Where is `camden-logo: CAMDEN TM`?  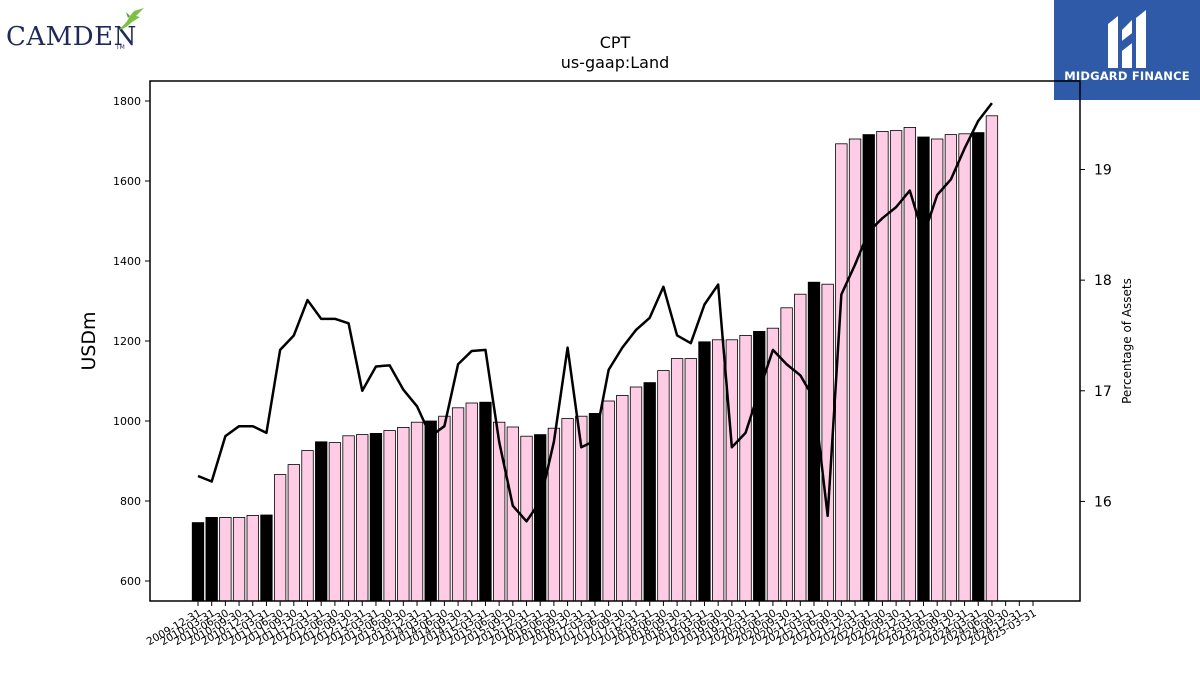 camden-logo: CAMDEN TM is located at coordinates (76, 30).